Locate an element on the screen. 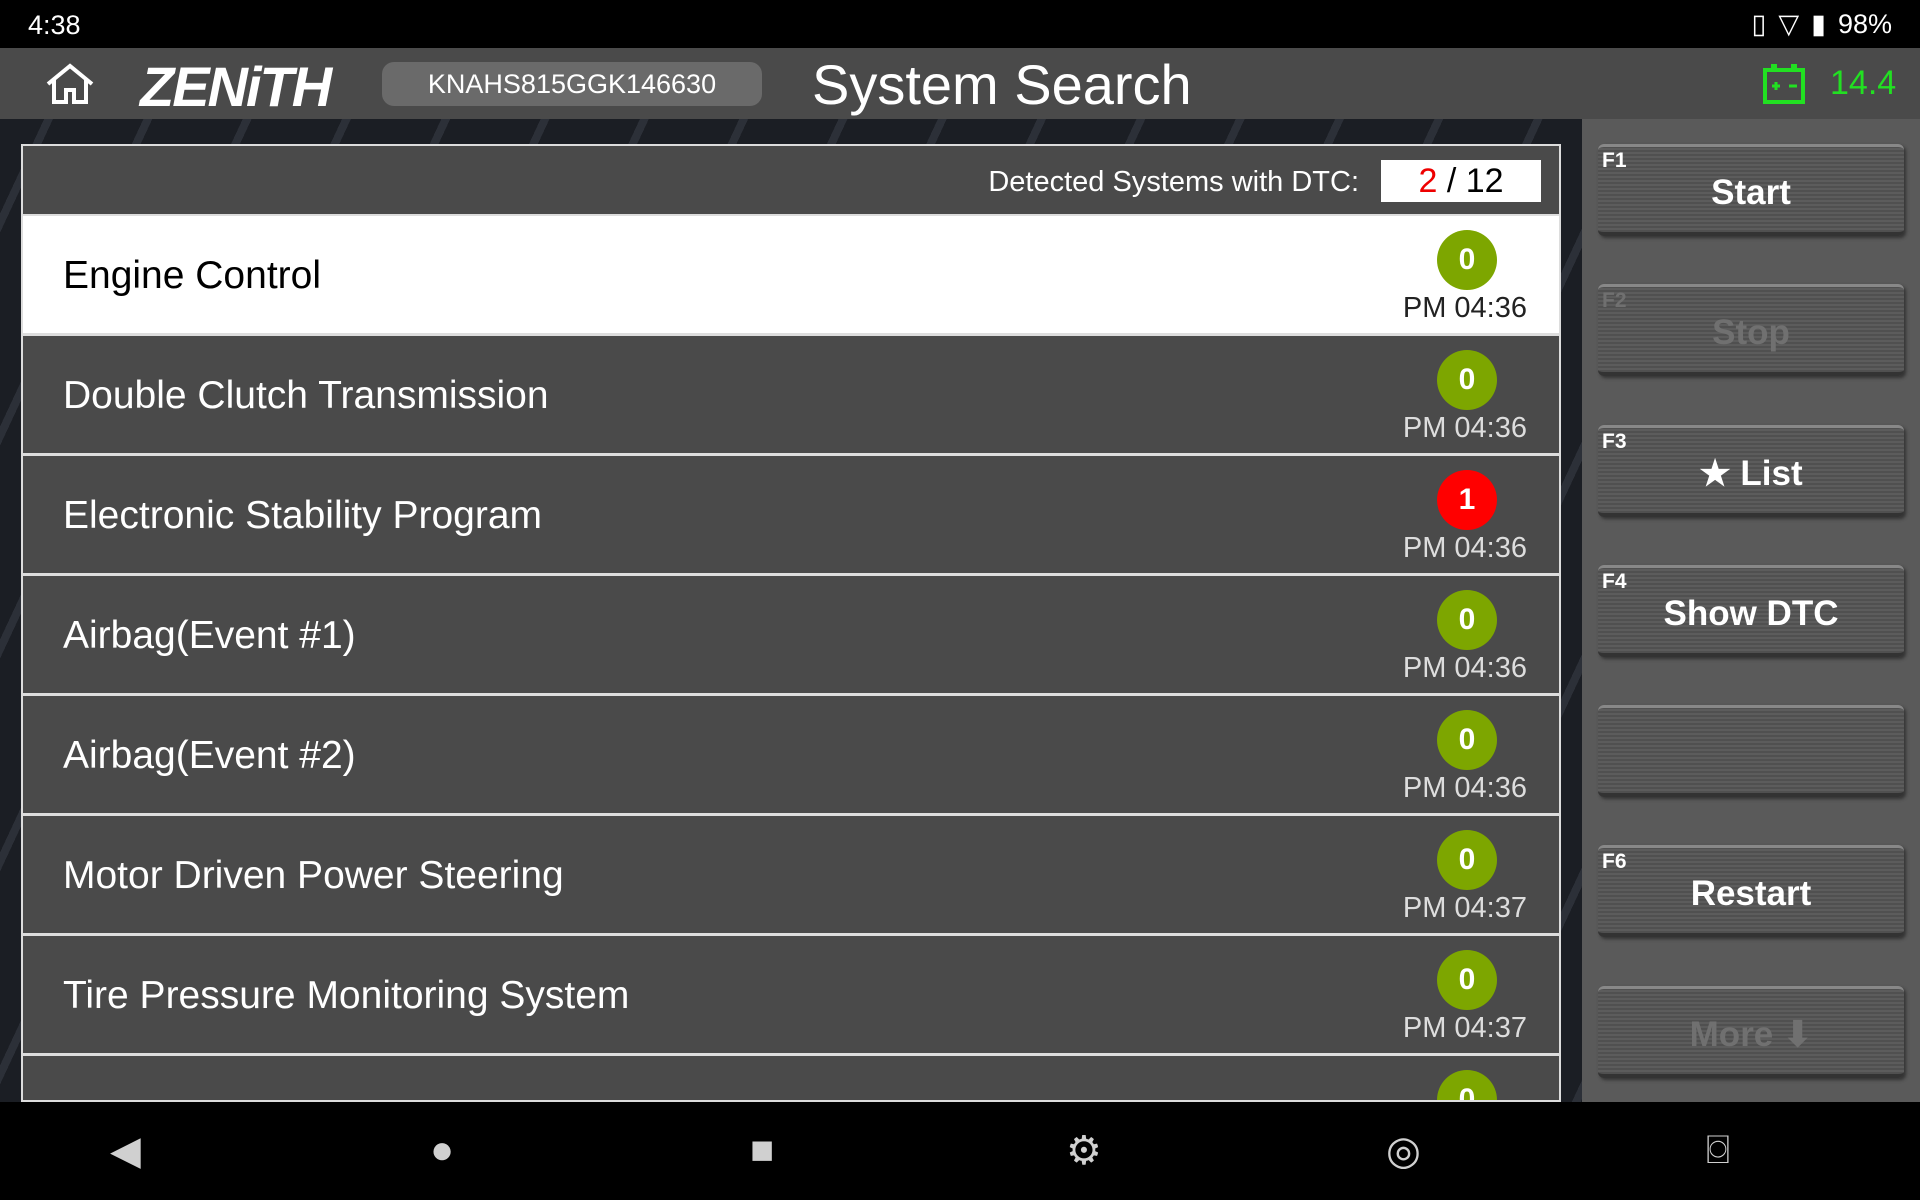 Image resolution: width=1920 pixels, height=1200 pixels. system-name: Engine Control is located at coordinates (192, 275).